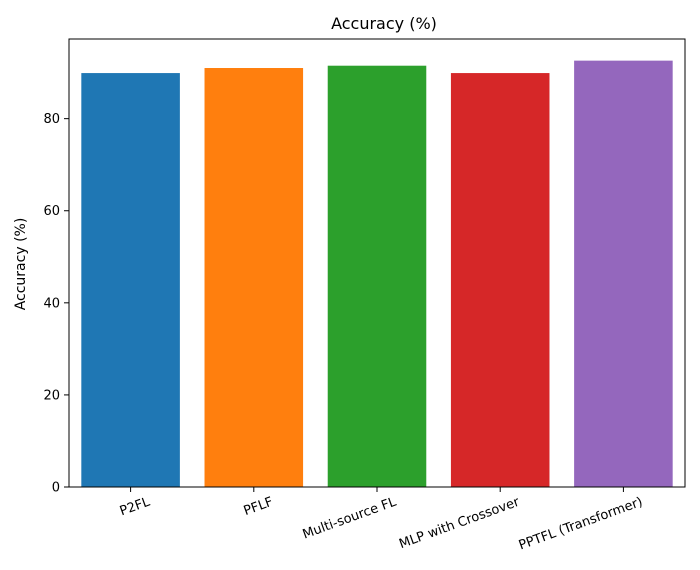 The height and width of the screenshot is (570, 700). I want to click on y-axis-ticks: 0 20 40 60 80, so click(56, 304).